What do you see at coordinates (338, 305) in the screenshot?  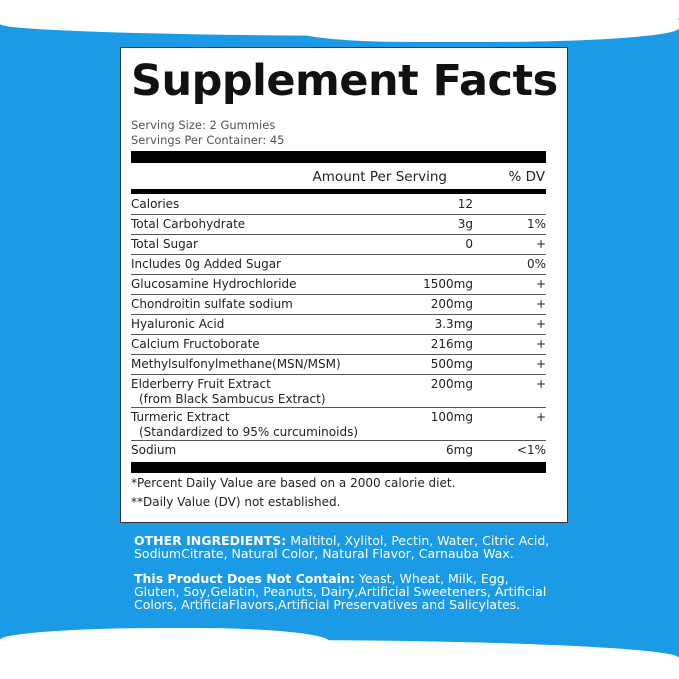 I see `table-row: Chondroitin sulfate sodium 200mg +` at bounding box center [338, 305].